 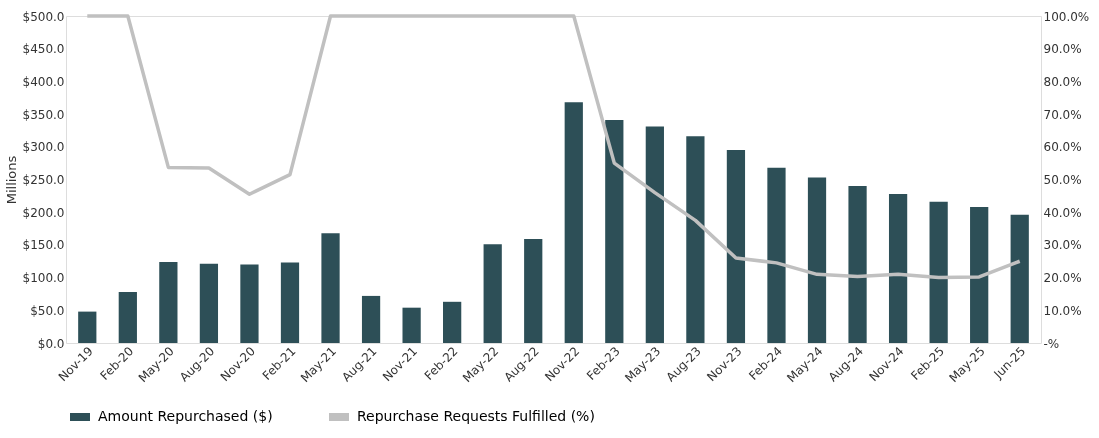 What do you see at coordinates (476, 416) in the screenshot?
I see `legend-label: Repurchase Requests Fulfilled (%)` at bounding box center [476, 416].